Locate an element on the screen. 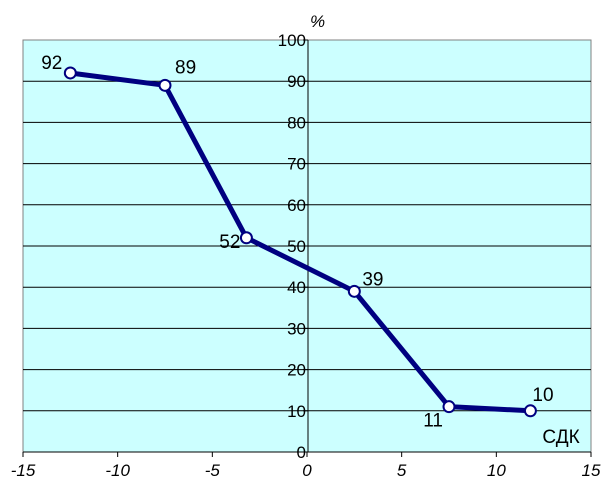 The image size is (603, 492). y-tick-label: 80 is located at coordinates (296, 122).